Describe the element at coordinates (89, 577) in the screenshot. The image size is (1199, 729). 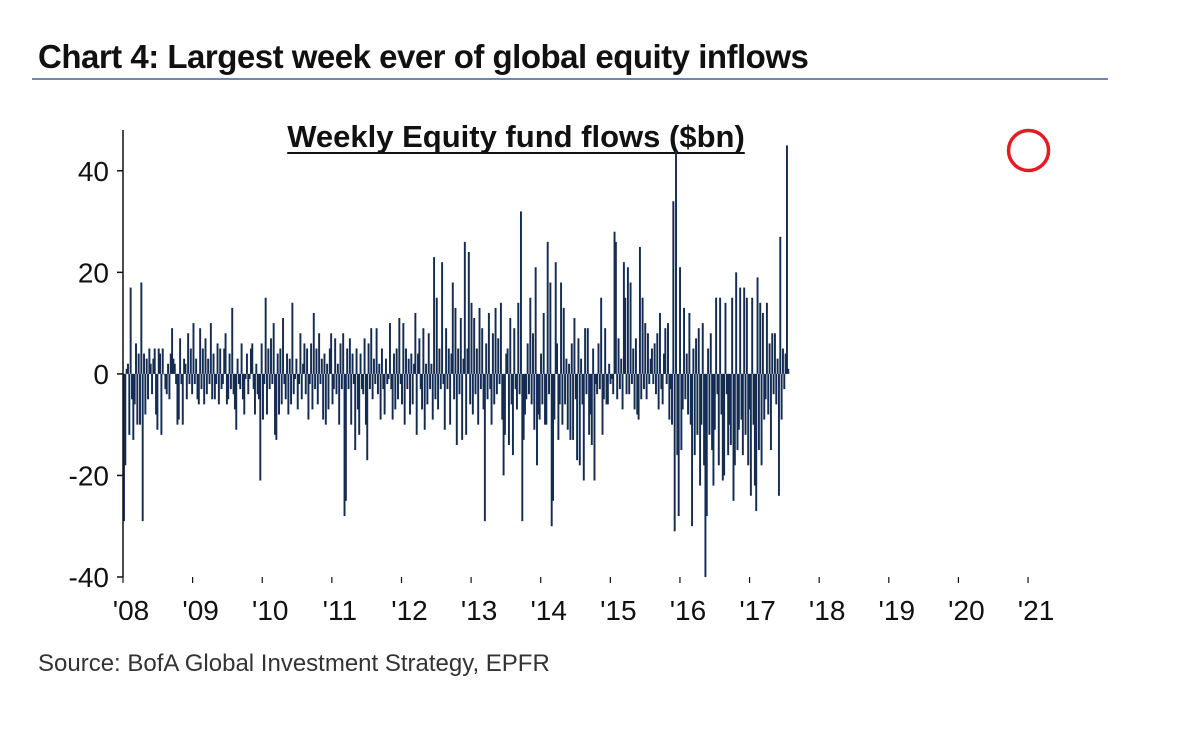
I see `y-tick-label: -40` at that location.